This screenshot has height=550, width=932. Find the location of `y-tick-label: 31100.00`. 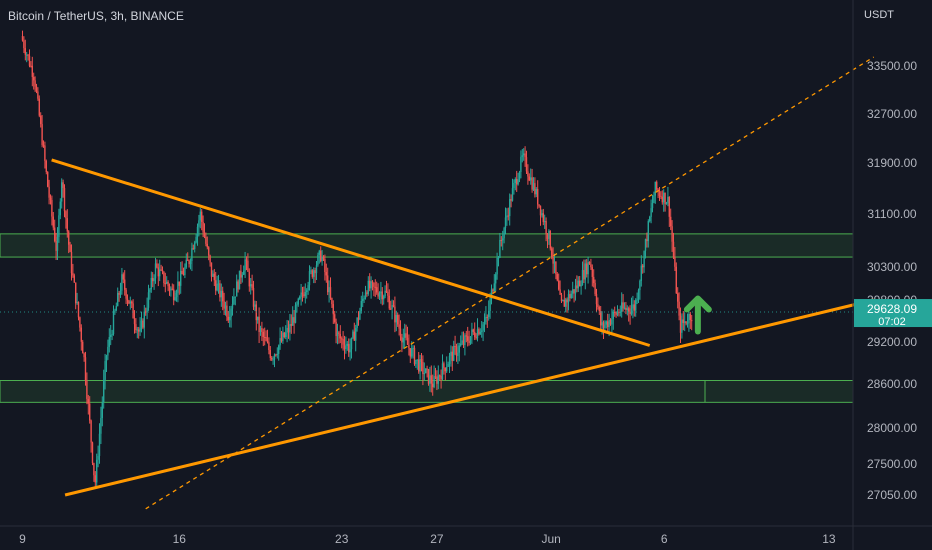

y-tick-label: 31100.00 is located at coordinates (891, 214).